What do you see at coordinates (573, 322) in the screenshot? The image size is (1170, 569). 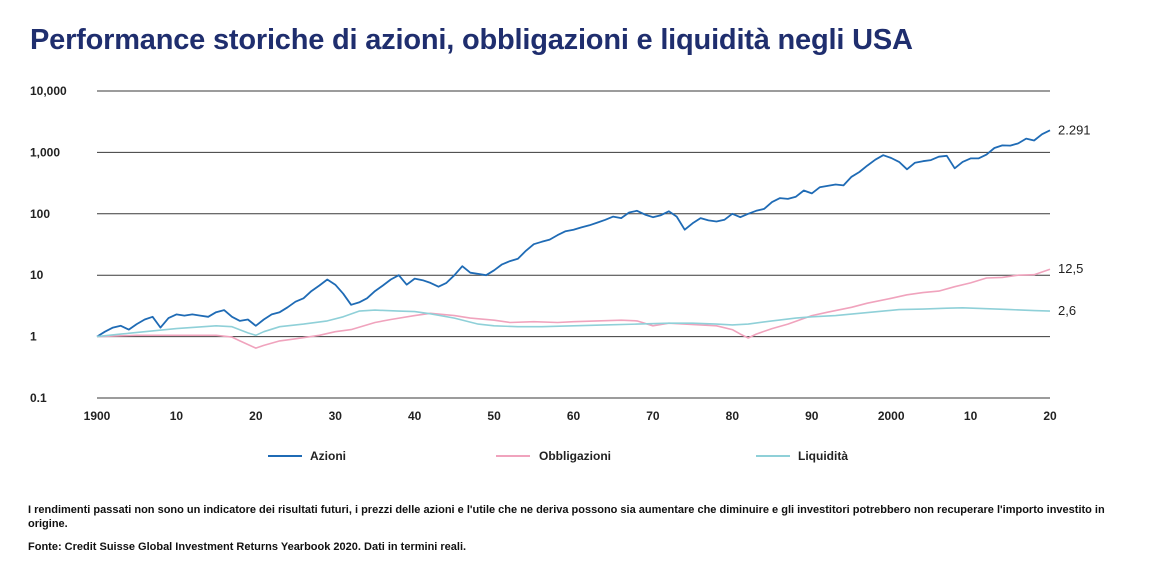 I see `series-line-liquidit` at bounding box center [573, 322].